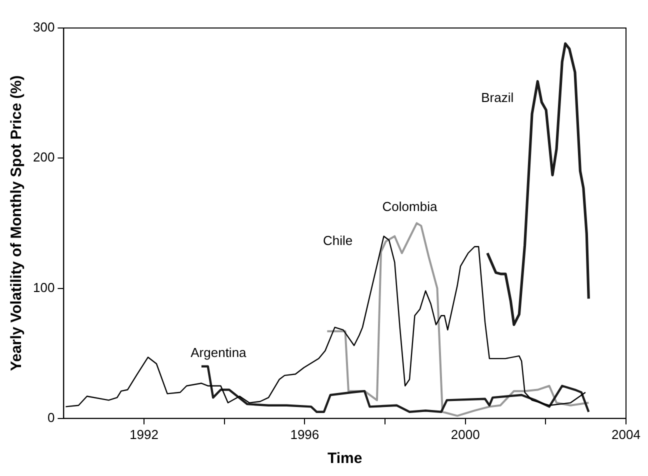 Image resolution: width=648 pixels, height=476 pixels. What do you see at coordinates (219, 352) in the screenshot?
I see `series-label: Argentina` at bounding box center [219, 352].